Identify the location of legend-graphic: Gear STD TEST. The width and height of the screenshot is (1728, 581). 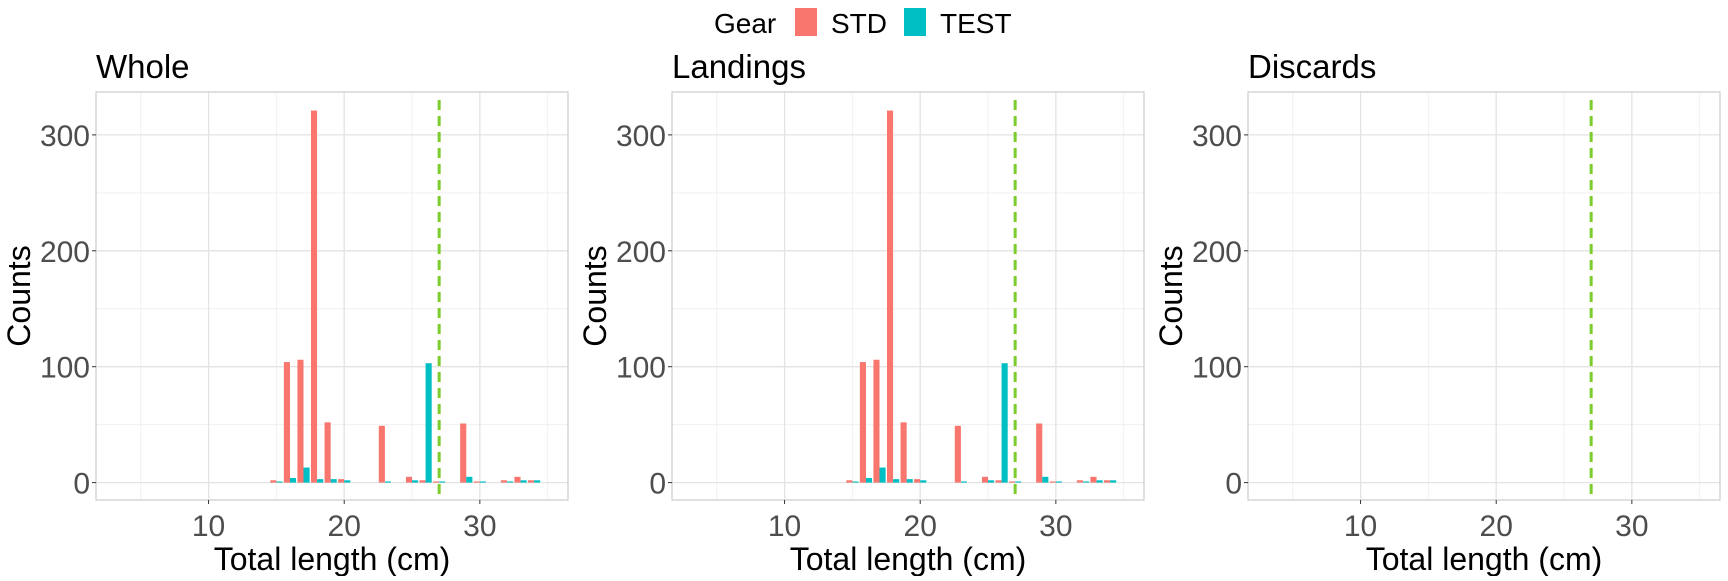
(863, 23).